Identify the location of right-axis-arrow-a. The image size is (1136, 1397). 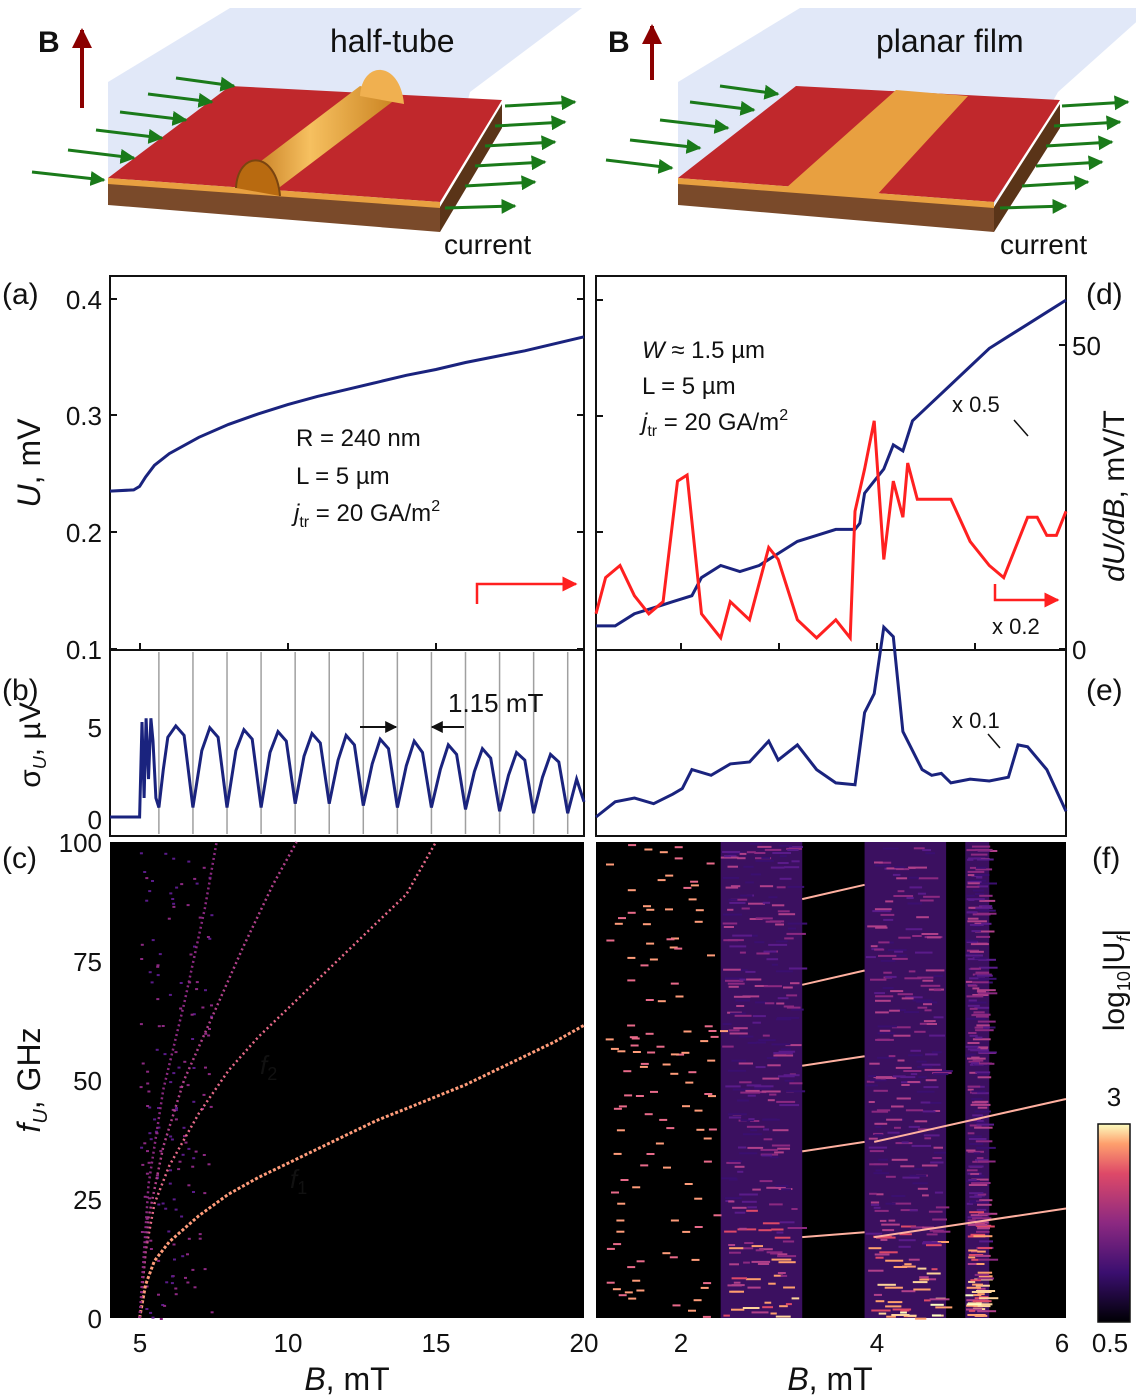
(526, 590).